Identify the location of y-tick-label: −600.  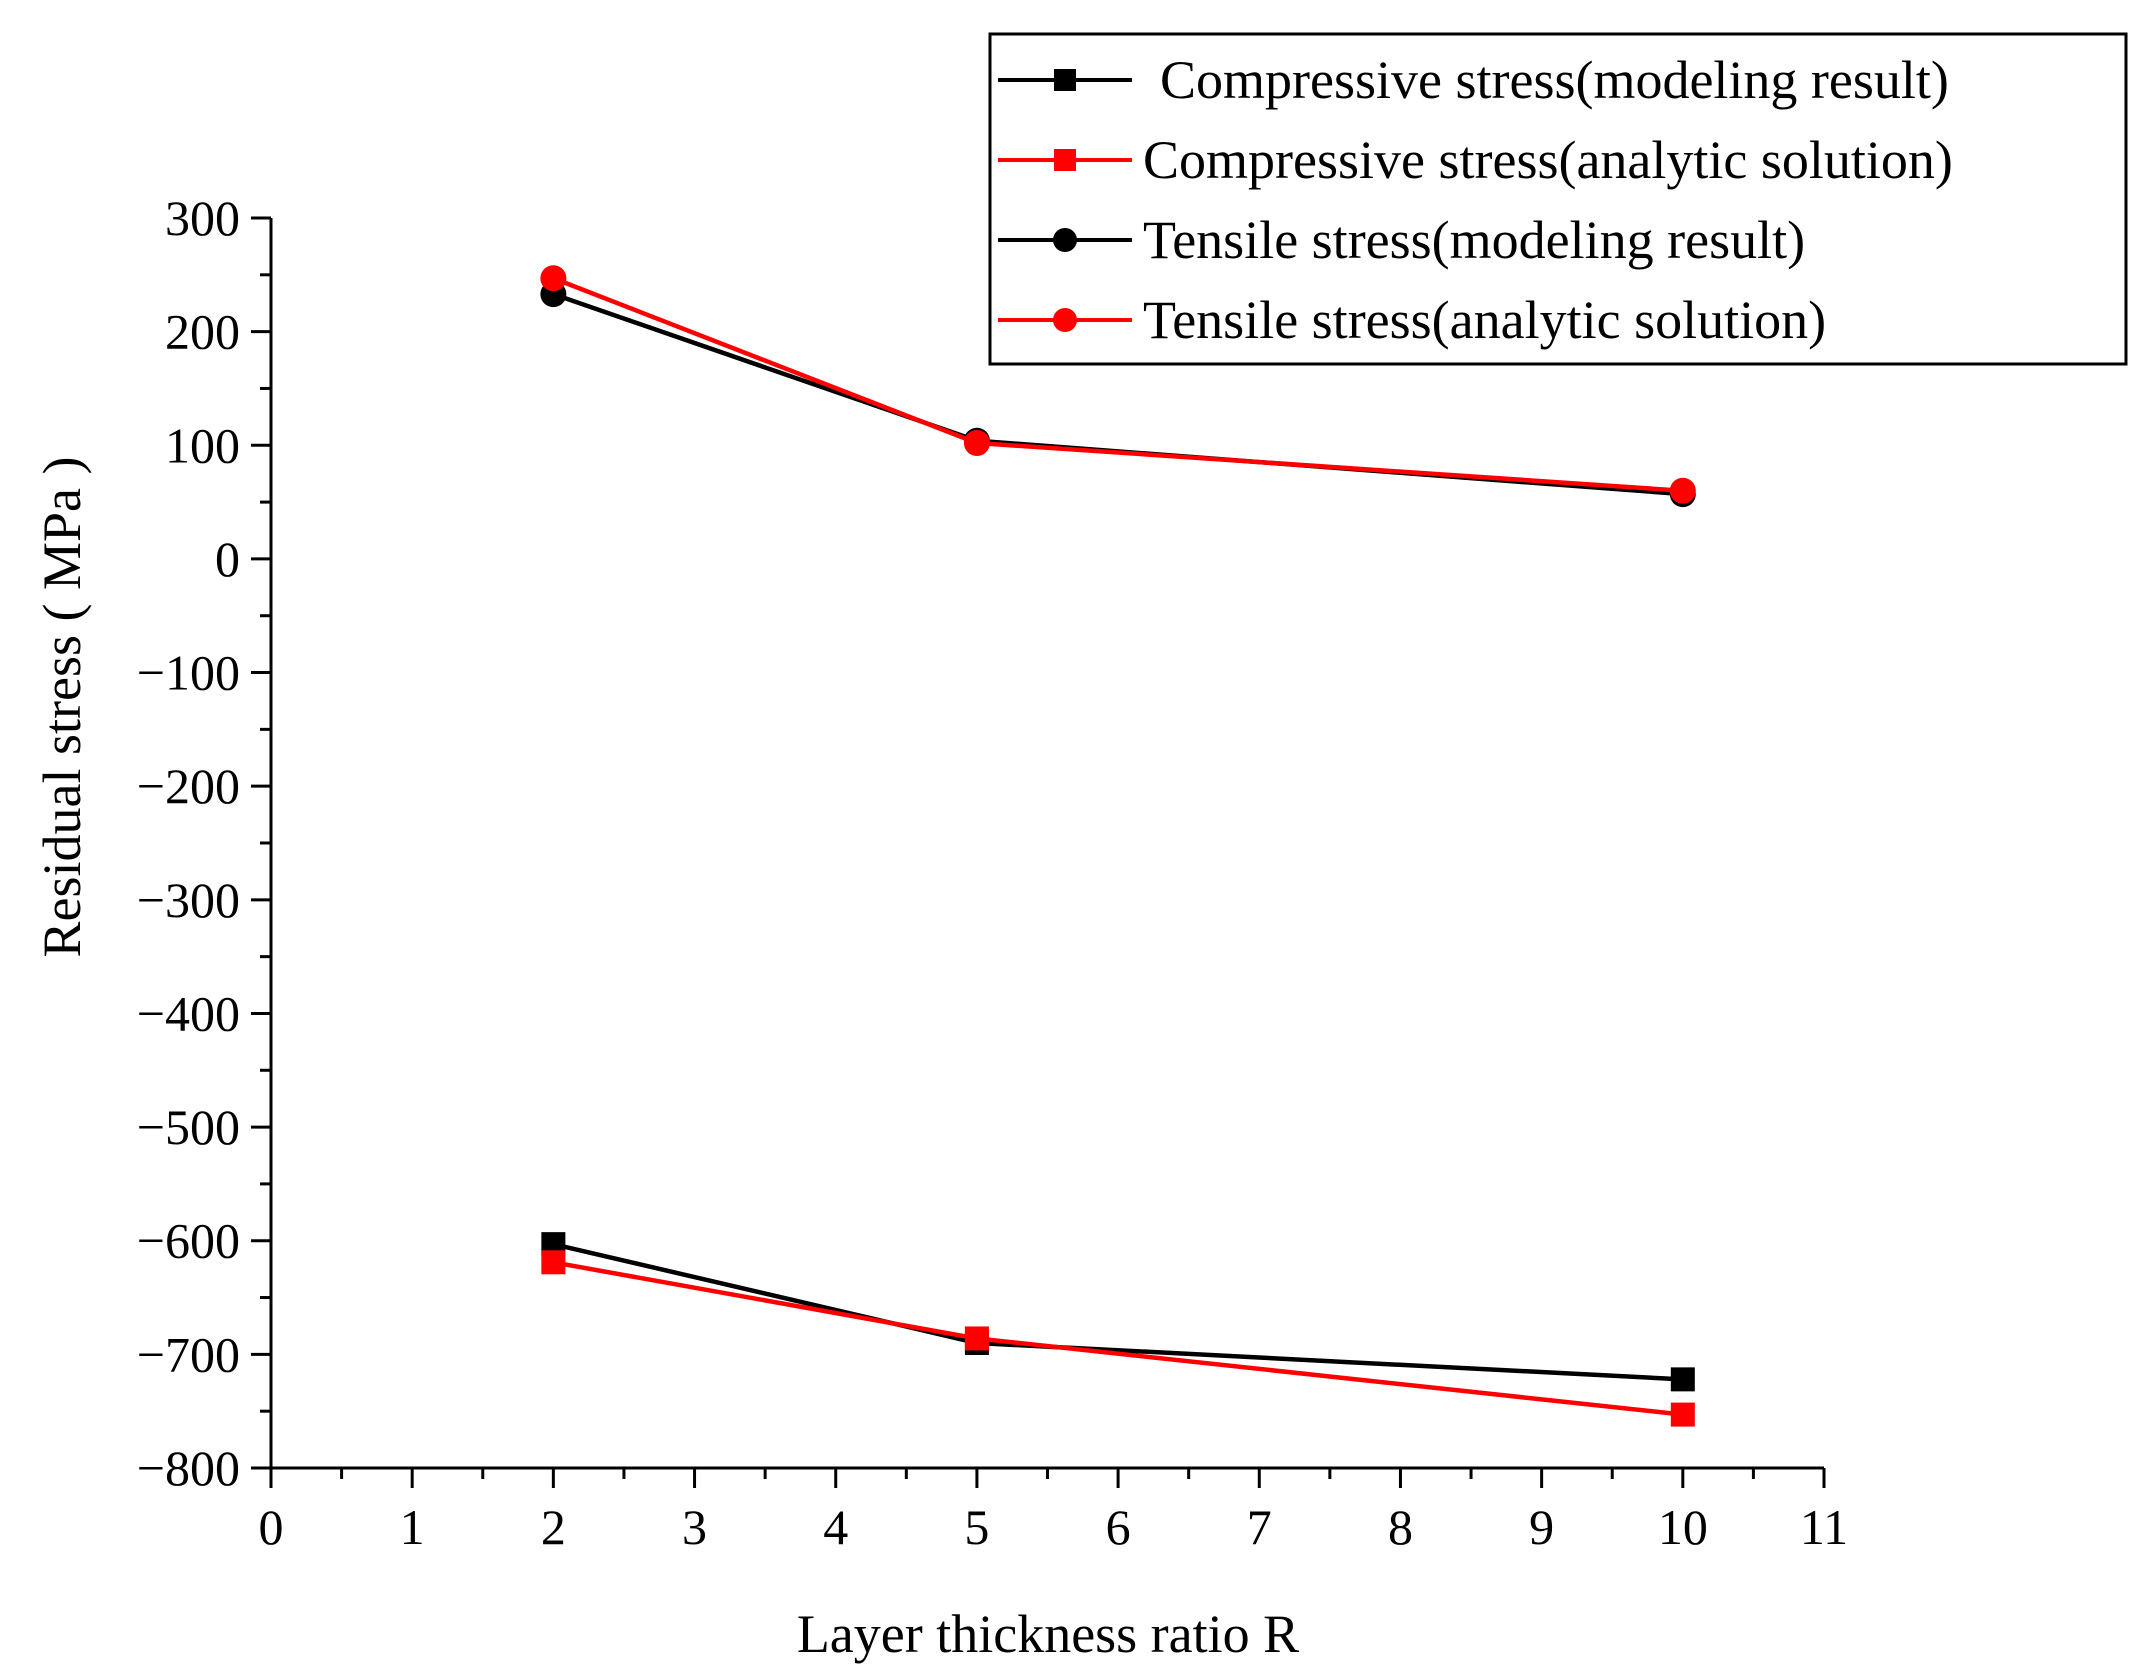
(188, 1241).